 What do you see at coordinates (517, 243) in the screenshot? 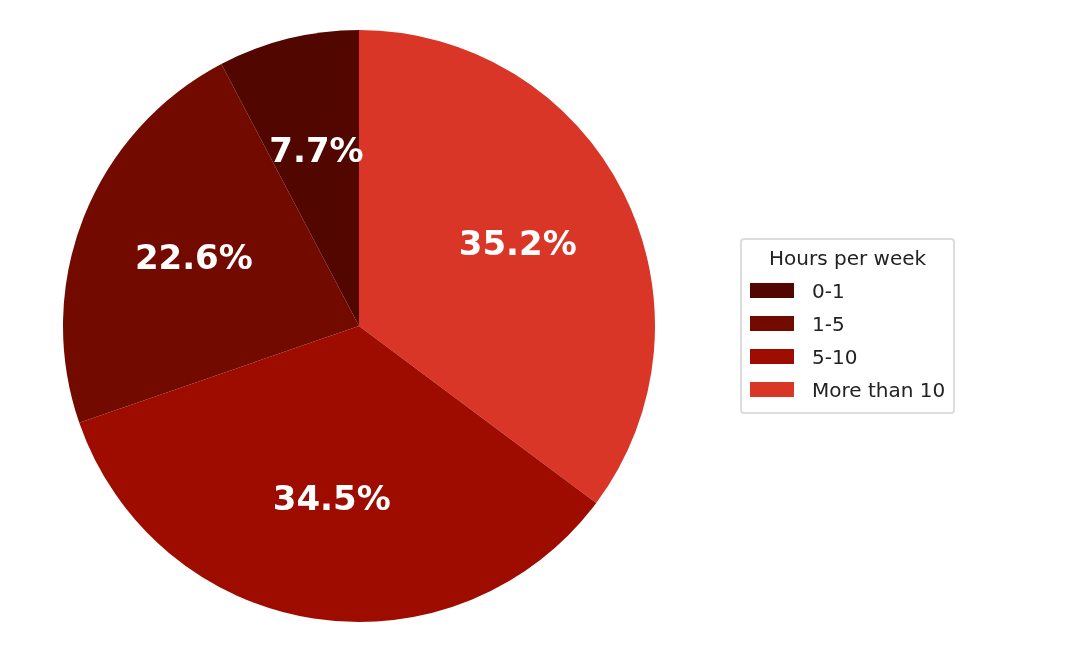
I see `data-label: 35.2%` at bounding box center [517, 243].